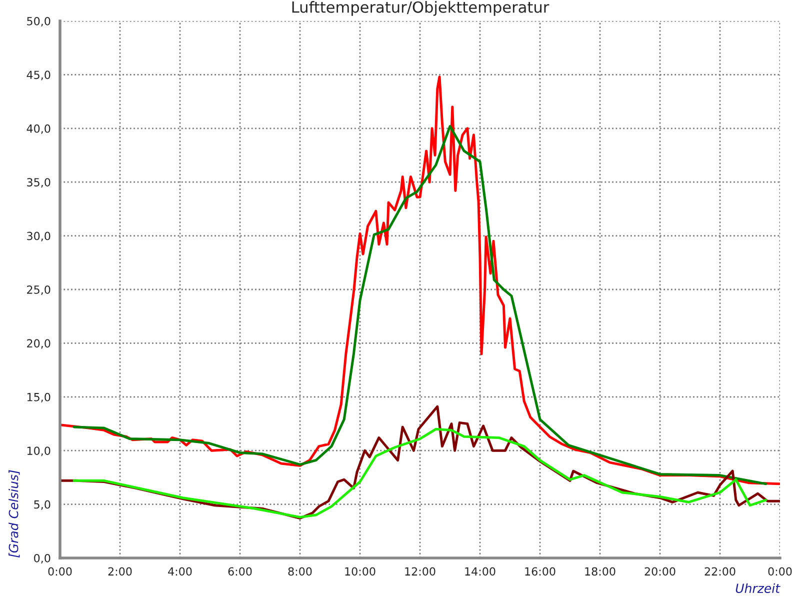 This screenshot has width=800, height=600. I want to click on x-tick-label: 10:00, so click(360, 571).